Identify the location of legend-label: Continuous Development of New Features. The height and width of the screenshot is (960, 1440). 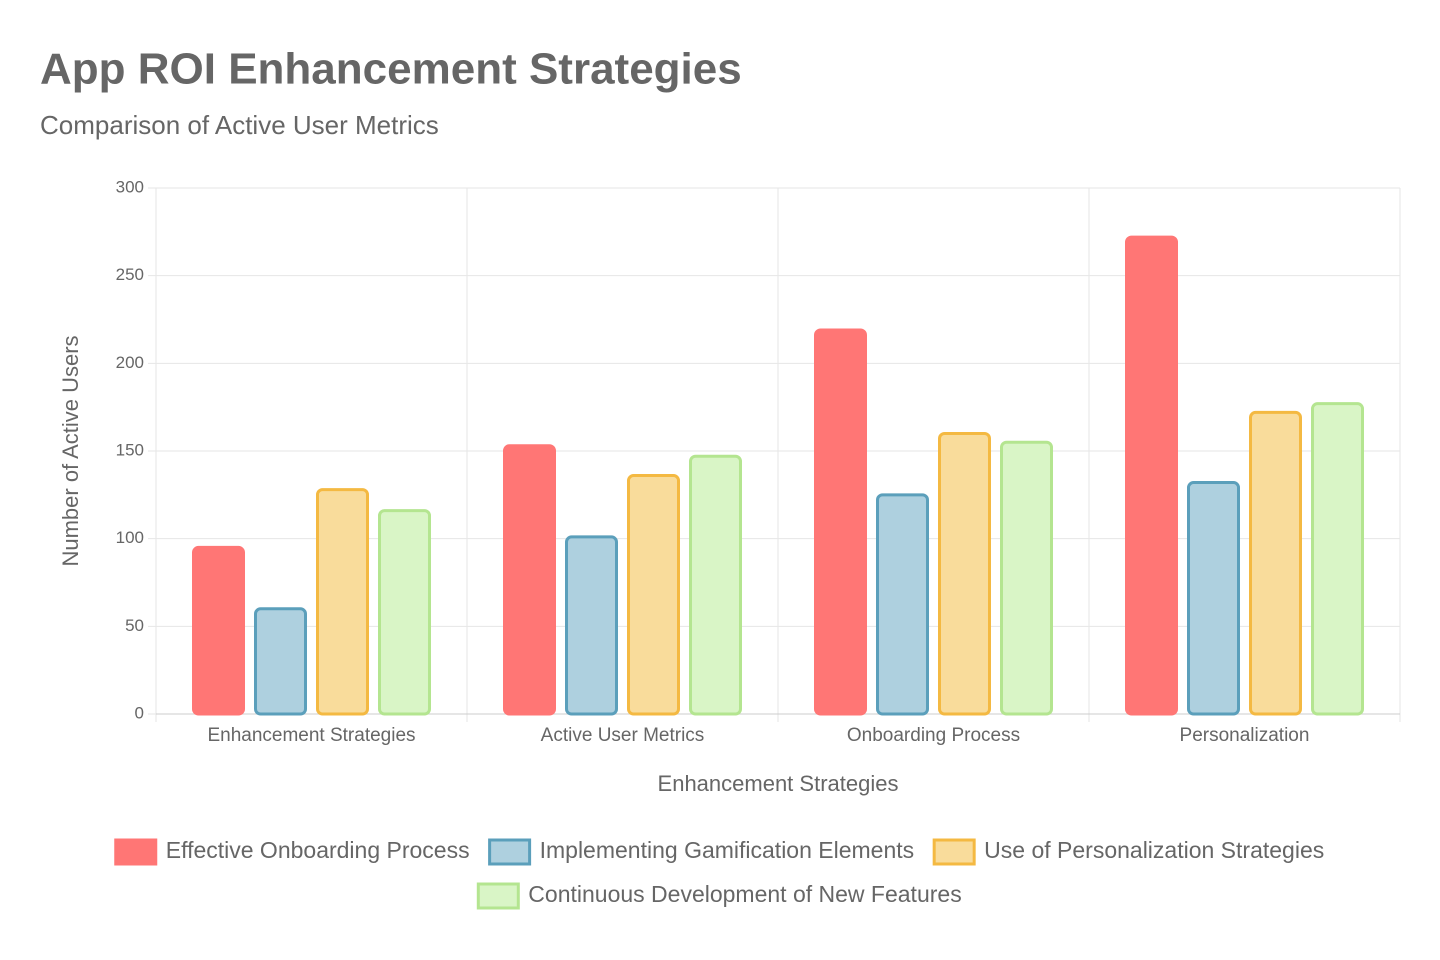
(744, 894).